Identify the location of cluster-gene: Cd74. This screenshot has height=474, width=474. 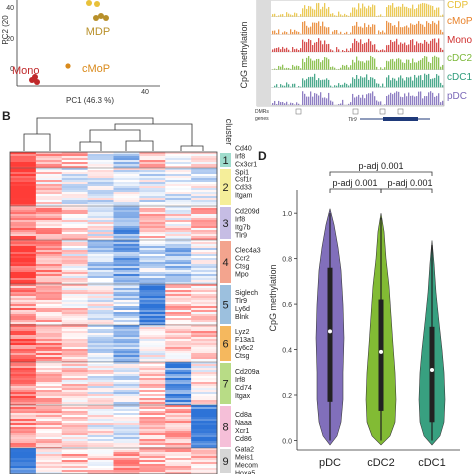
(243, 388).